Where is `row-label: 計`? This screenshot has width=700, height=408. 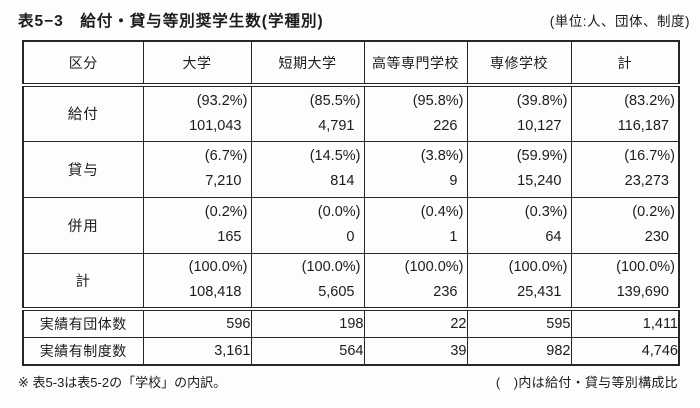 row-label: 計 is located at coordinates (83, 281).